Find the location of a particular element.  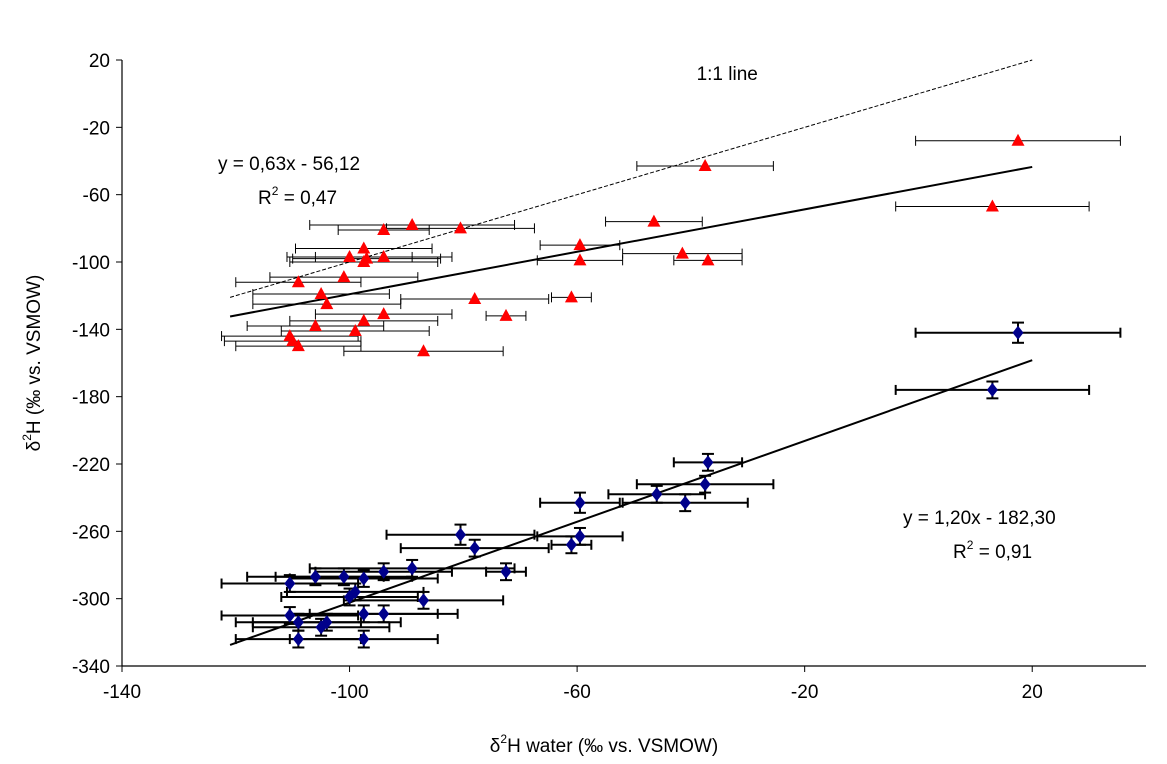

y-axis-label-superscript: 2 is located at coordinates (27, 437).